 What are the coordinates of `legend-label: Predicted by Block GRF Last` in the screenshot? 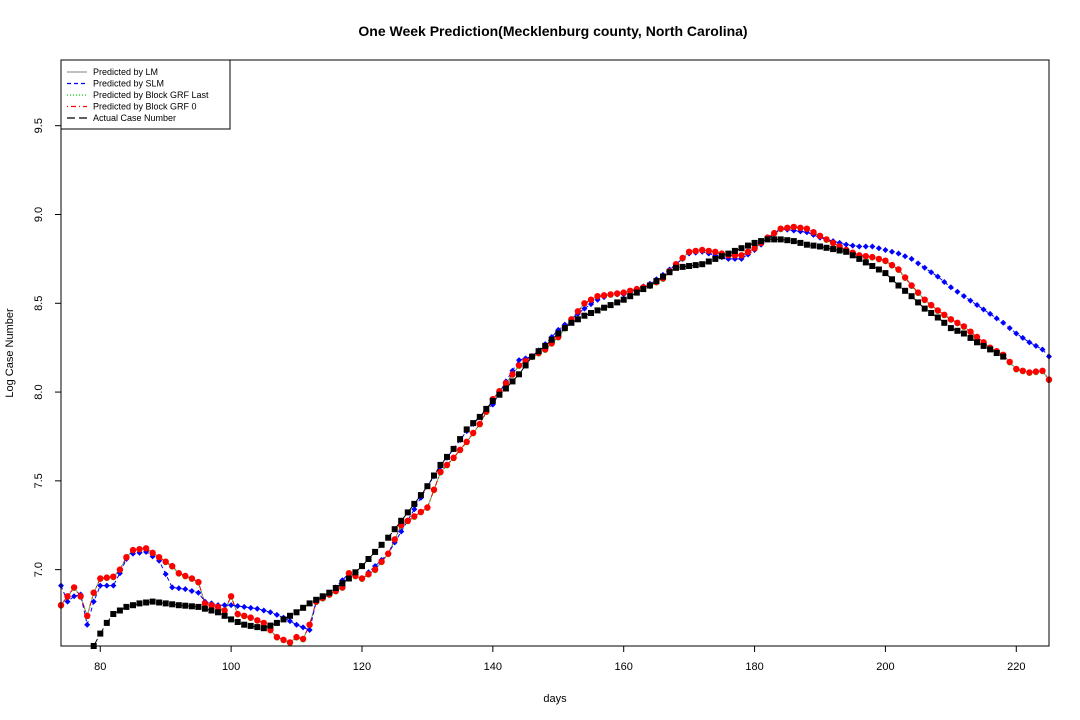 It's located at (151, 95).